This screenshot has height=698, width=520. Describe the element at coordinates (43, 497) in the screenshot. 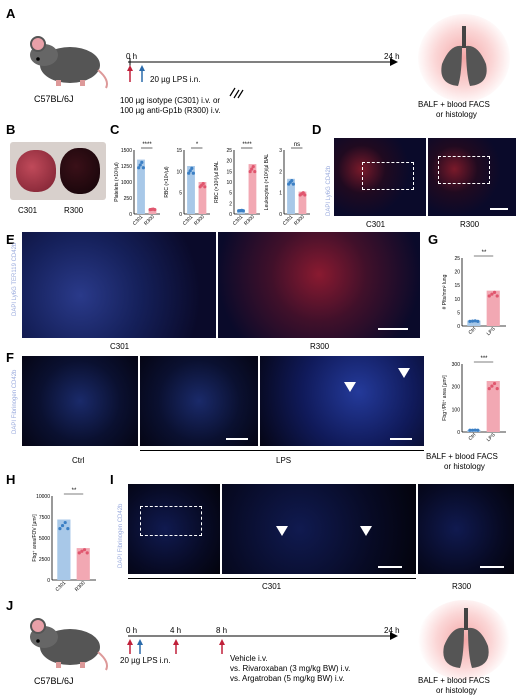

I see `h-tick: 10000` at that location.